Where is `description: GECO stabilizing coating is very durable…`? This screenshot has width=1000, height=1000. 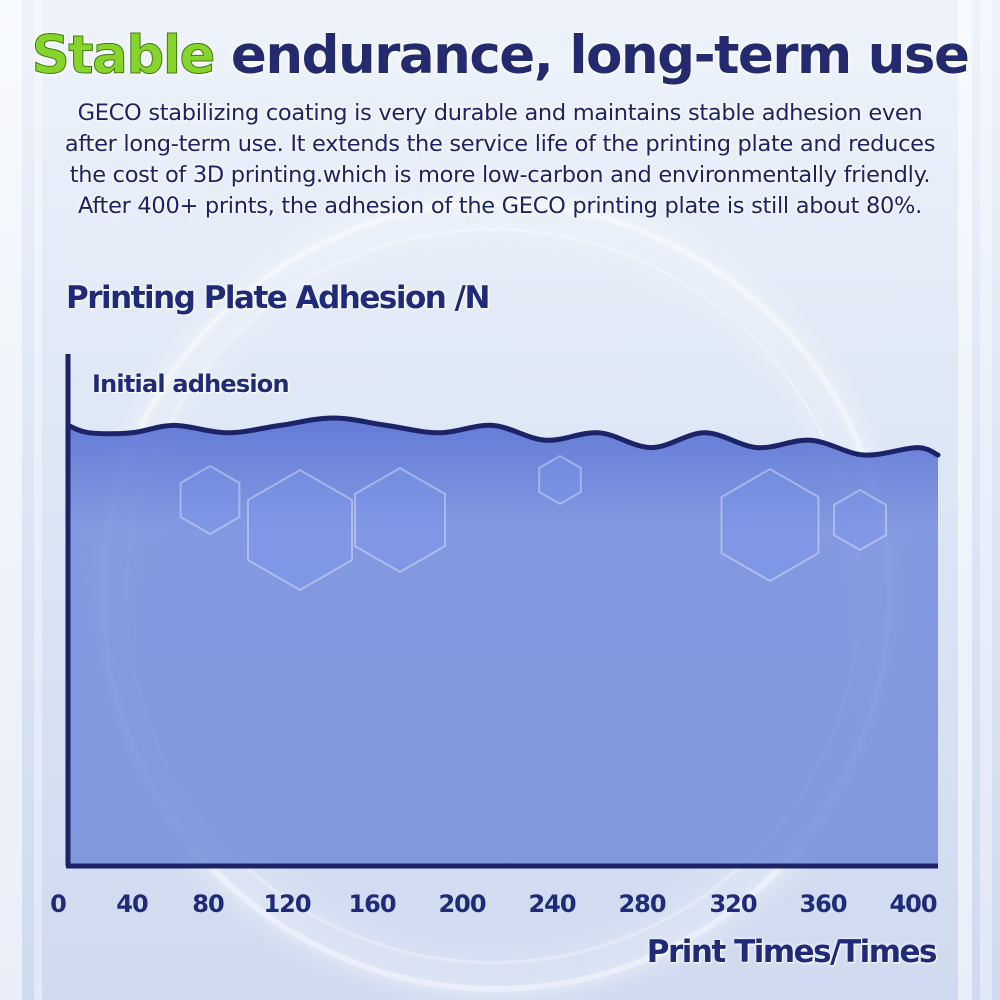 description: GECO stabilizing coating is very durable… is located at coordinates (500, 160).